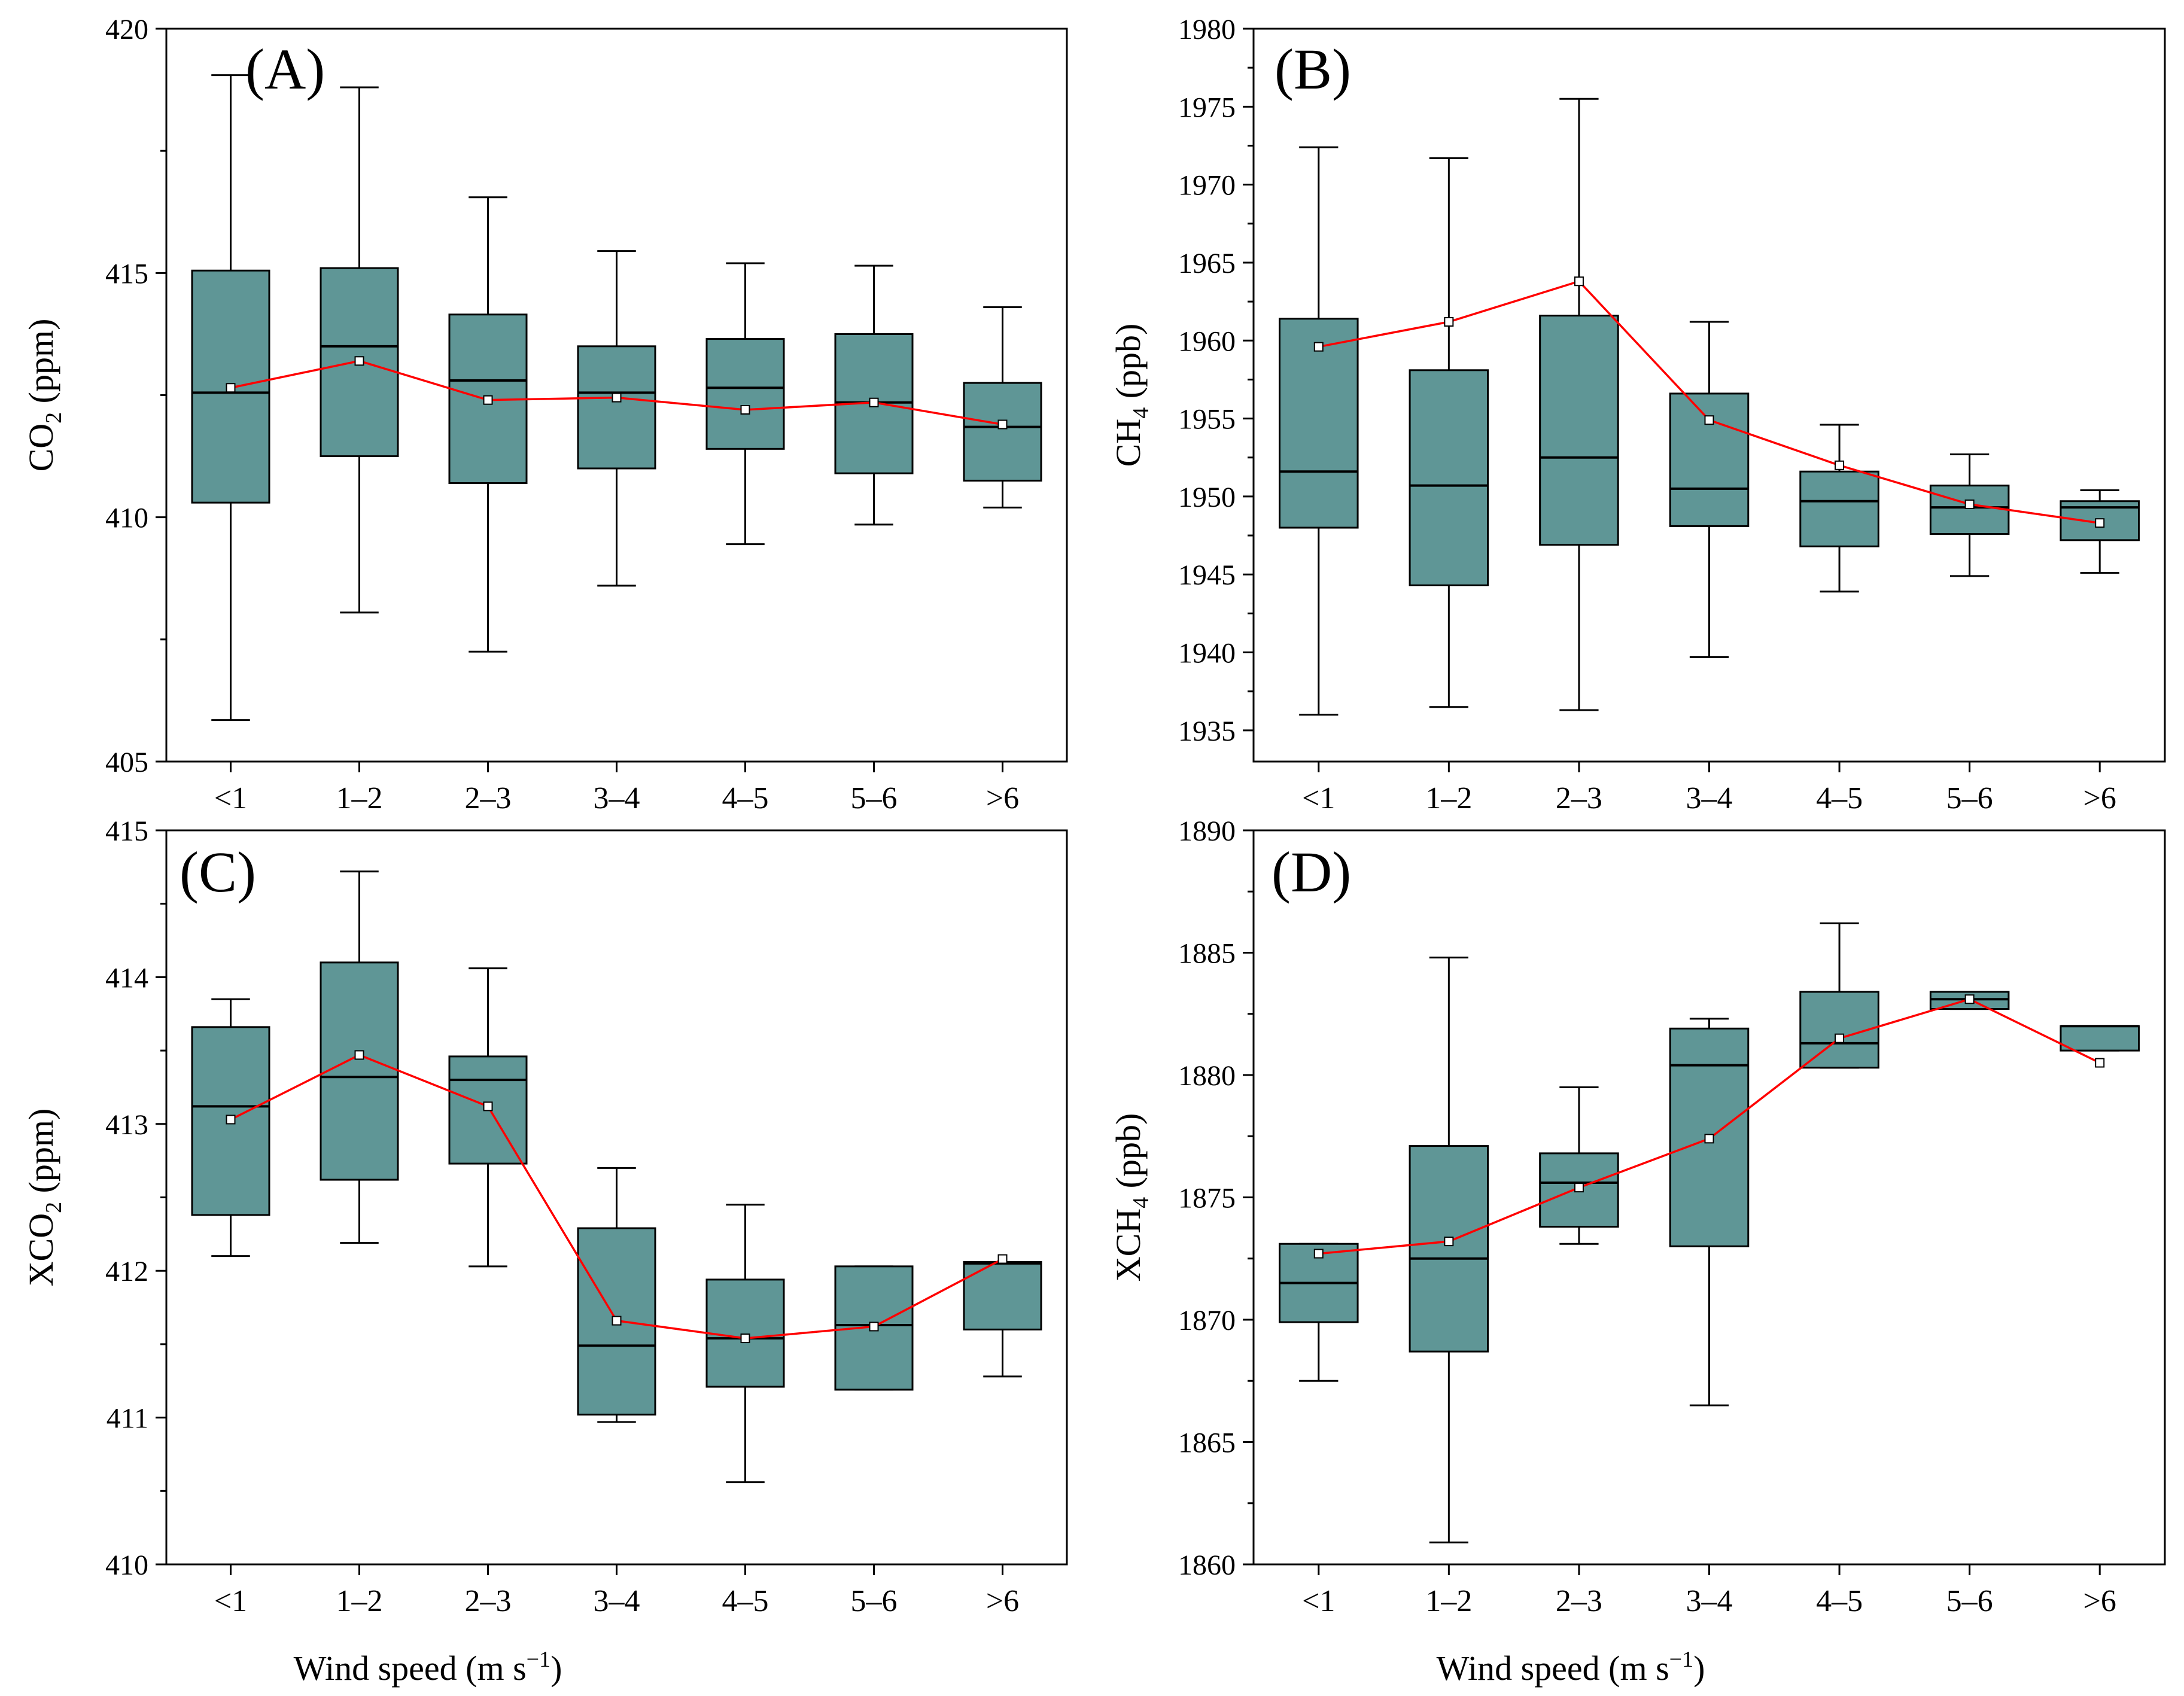 This screenshot has width=2184, height=1696. Describe the element at coordinates (1207, 1565) in the screenshot. I see `y-tick-label: 1860` at that location.